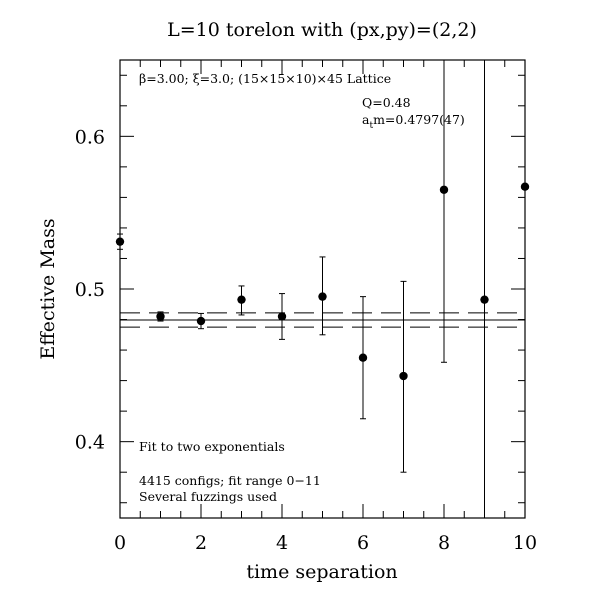 The height and width of the screenshot is (610, 598). I want to click on x-tick-label: 8, so click(444, 543).